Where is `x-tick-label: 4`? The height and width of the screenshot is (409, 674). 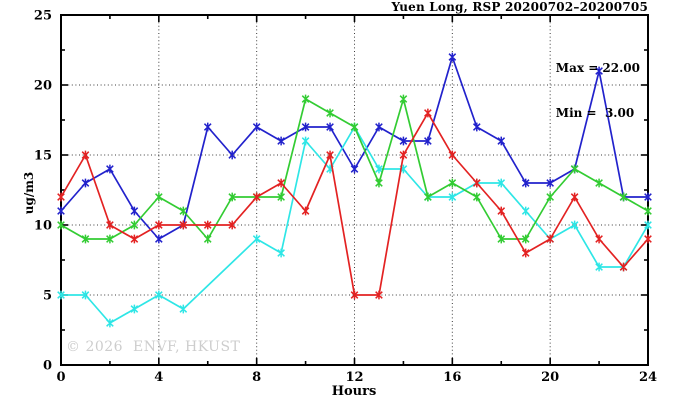 x-tick-label: 4 is located at coordinates (158, 377).